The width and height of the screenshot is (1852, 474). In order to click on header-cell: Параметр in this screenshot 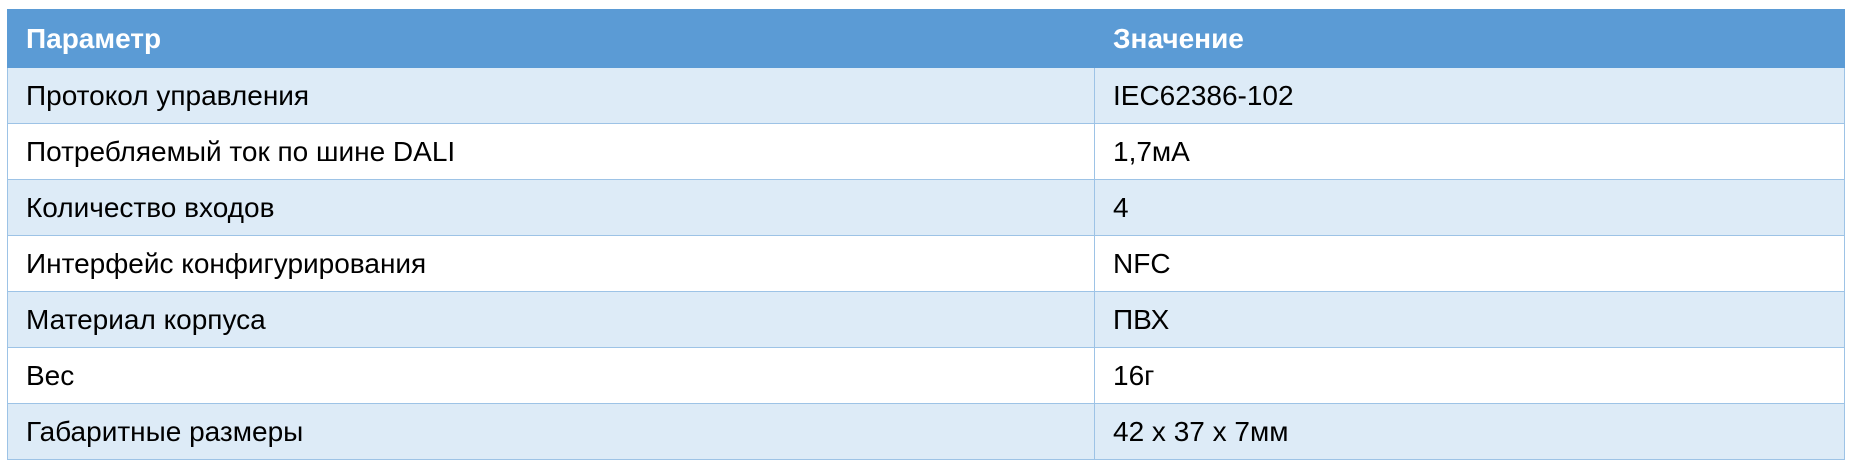, I will do `click(551, 38)`.